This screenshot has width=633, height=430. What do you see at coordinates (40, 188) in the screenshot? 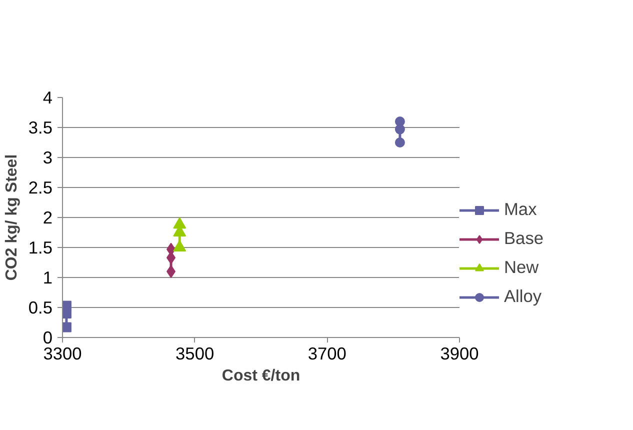
I see `y-tick-label: 2.5` at bounding box center [40, 188].